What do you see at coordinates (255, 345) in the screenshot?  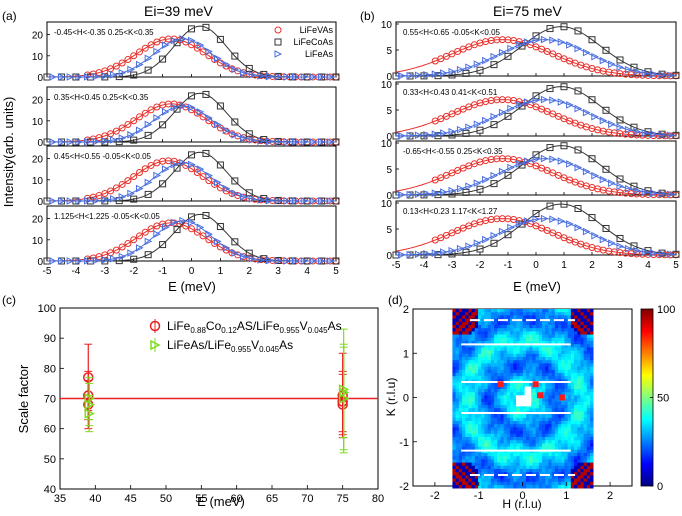 I see `formula-part: V` at bounding box center [255, 345].